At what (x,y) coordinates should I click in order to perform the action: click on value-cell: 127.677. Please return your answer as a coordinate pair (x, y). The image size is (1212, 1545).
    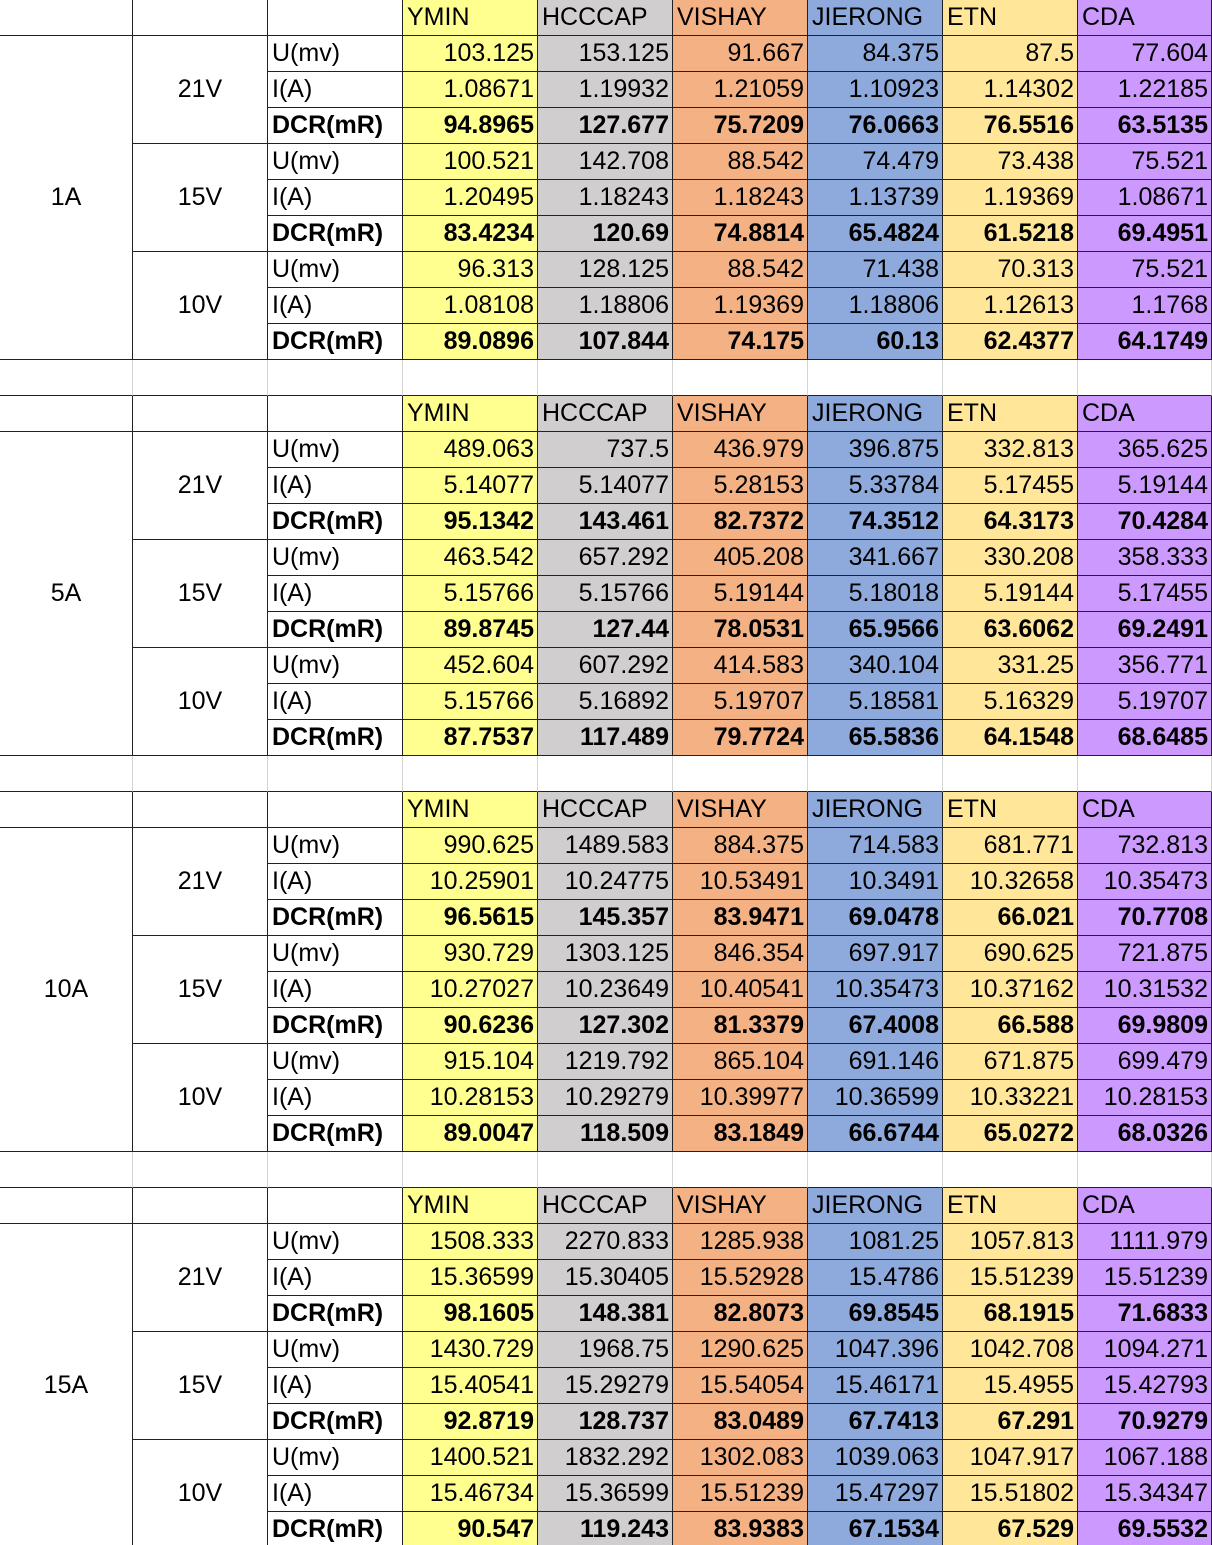
    Looking at the image, I should click on (605, 126).